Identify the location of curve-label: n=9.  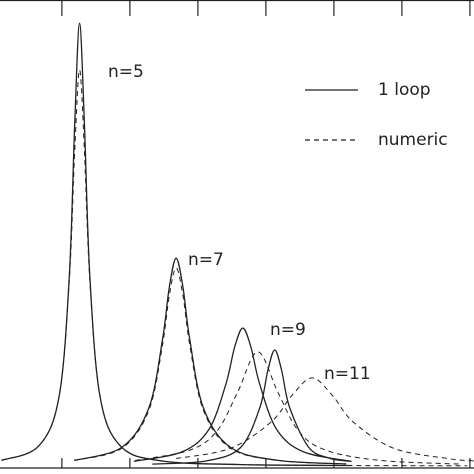
(288, 330).